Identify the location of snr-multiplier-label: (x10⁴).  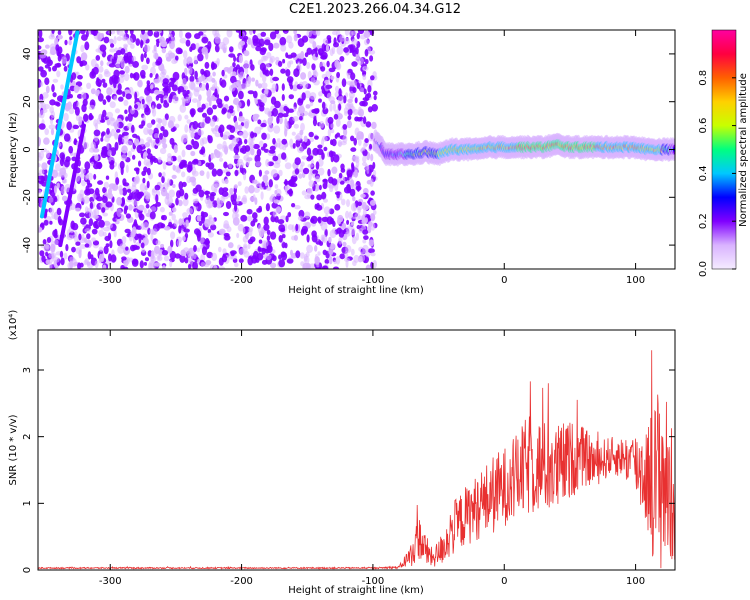
(13, 325).